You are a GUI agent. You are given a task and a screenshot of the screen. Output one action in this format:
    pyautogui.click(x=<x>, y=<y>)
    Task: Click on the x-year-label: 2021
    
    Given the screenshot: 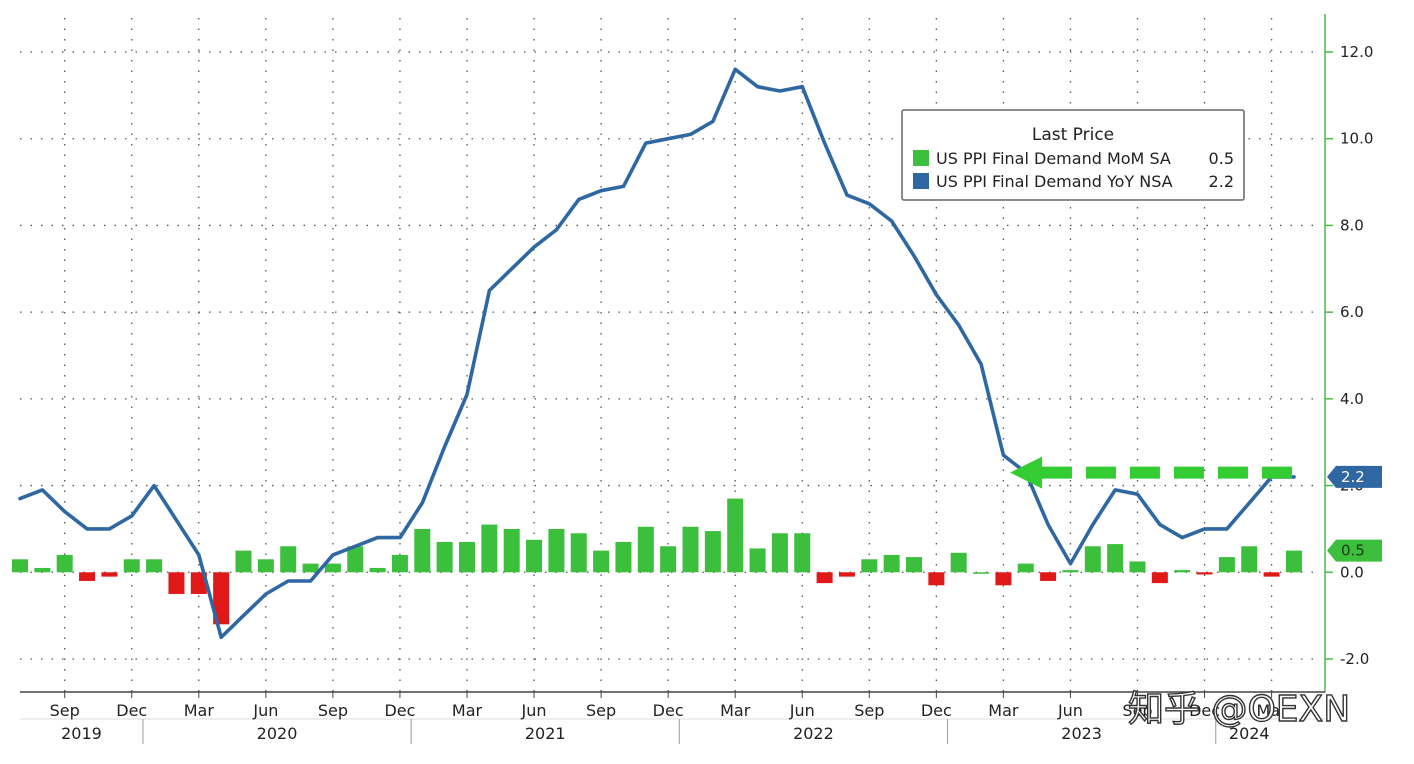 What is the action you would take?
    pyautogui.click(x=545, y=733)
    